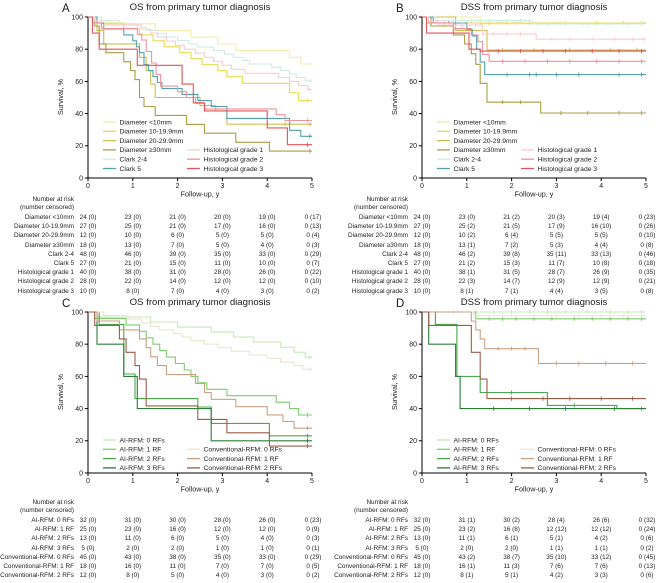 This screenshot has width=668, height=583. What do you see at coordinates (422, 254) in the screenshot?
I see `risk-value: 48 (0)` at bounding box center [422, 254].